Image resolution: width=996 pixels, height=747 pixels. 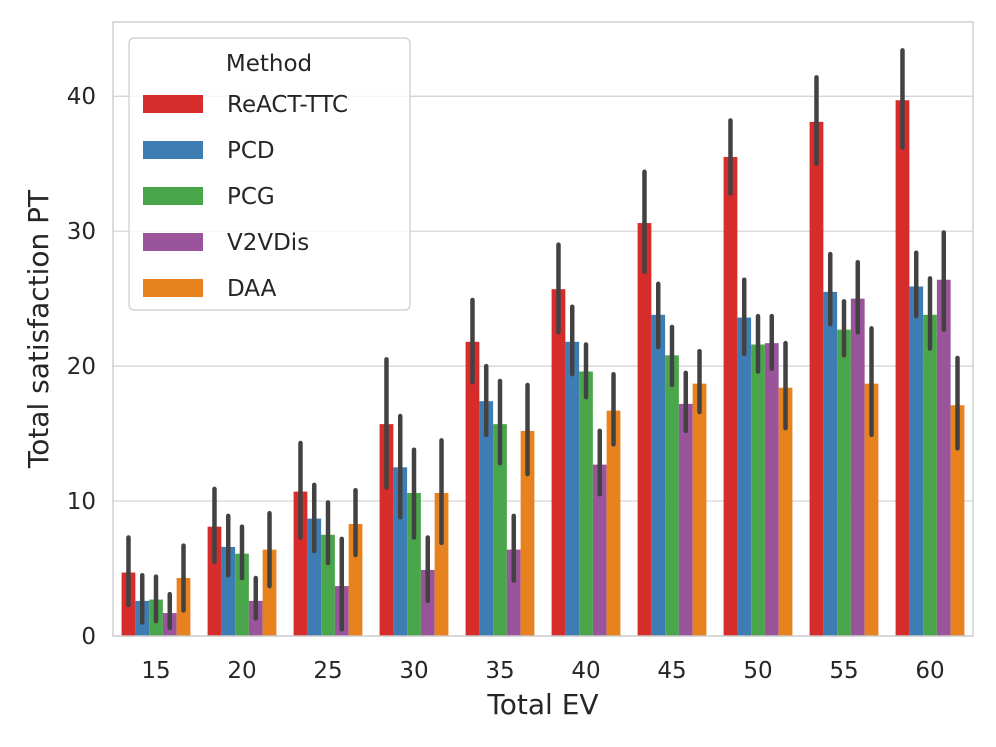 What do you see at coordinates (81, 502) in the screenshot?
I see `y-tick-label: 10` at bounding box center [81, 502].